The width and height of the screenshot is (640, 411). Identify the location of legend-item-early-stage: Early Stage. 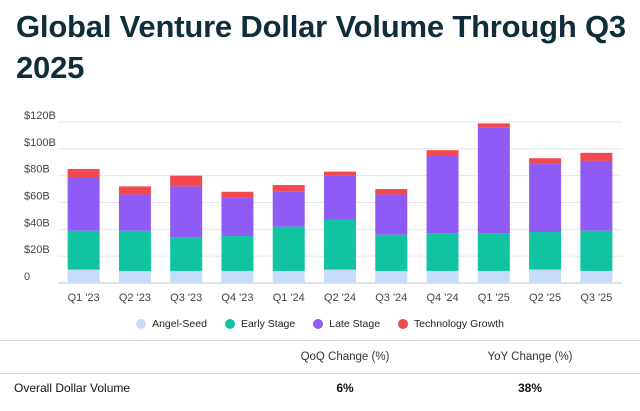
(260, 324).